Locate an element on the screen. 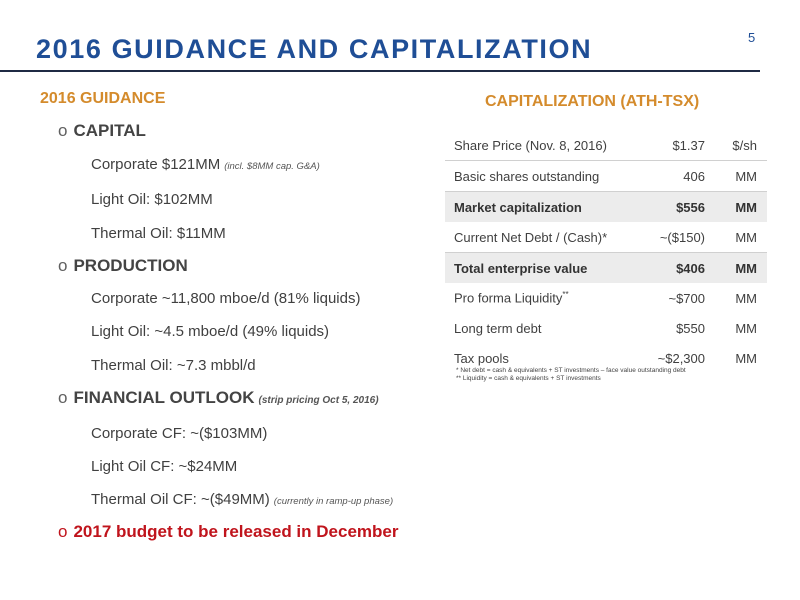  row-label: Market capitalization is located at coordinates (543, 206).